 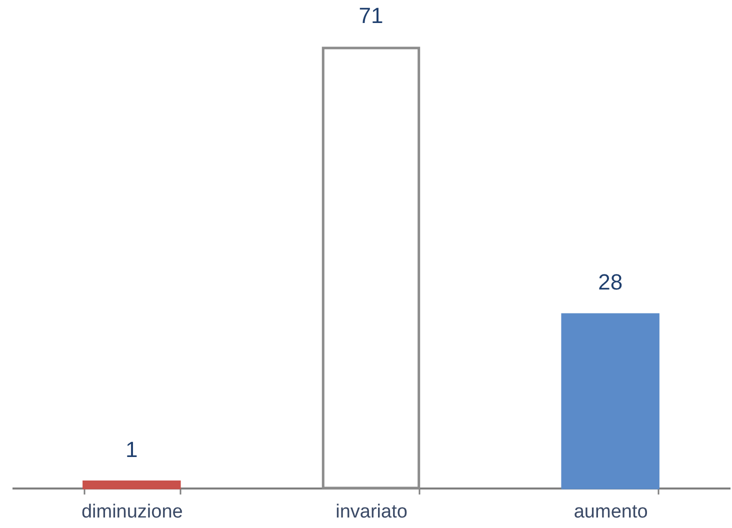 I want to click on data-label: 1, so click(x=132, y=449).